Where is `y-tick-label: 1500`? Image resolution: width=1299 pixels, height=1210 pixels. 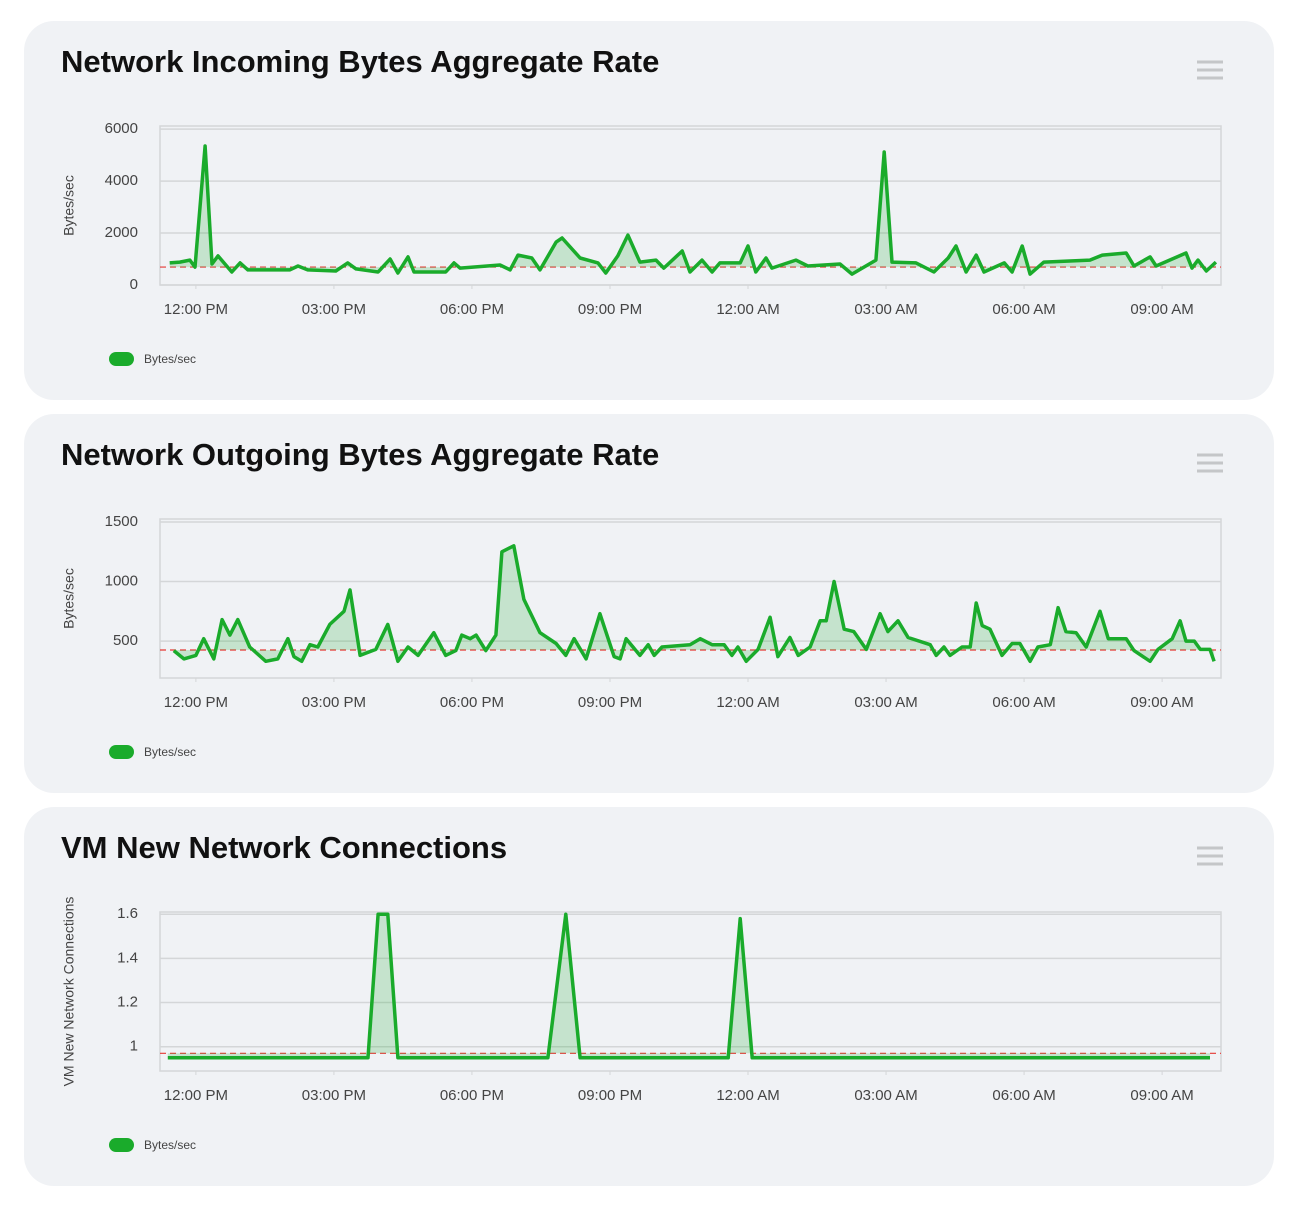 y-tick-label: 1500 is located at coordinates (121, 521).